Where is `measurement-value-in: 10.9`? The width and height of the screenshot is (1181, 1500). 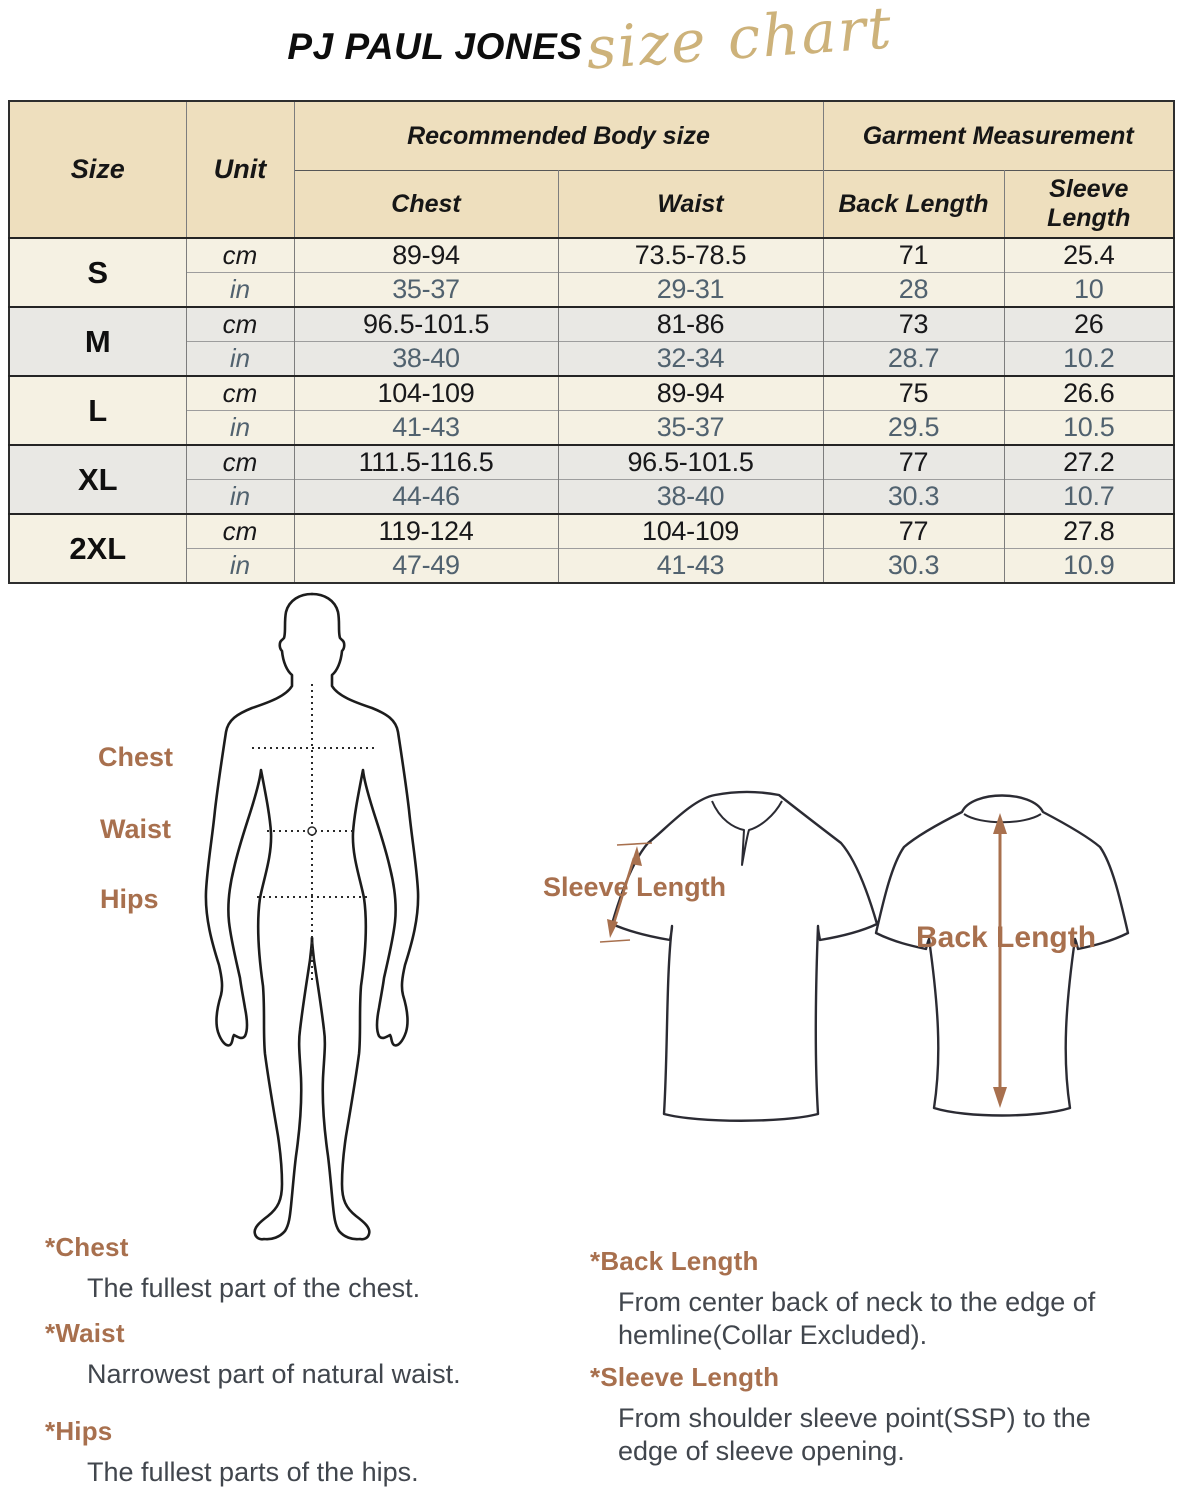
measurement-value-in: 10.9 is located at coordinates (1089, 565).